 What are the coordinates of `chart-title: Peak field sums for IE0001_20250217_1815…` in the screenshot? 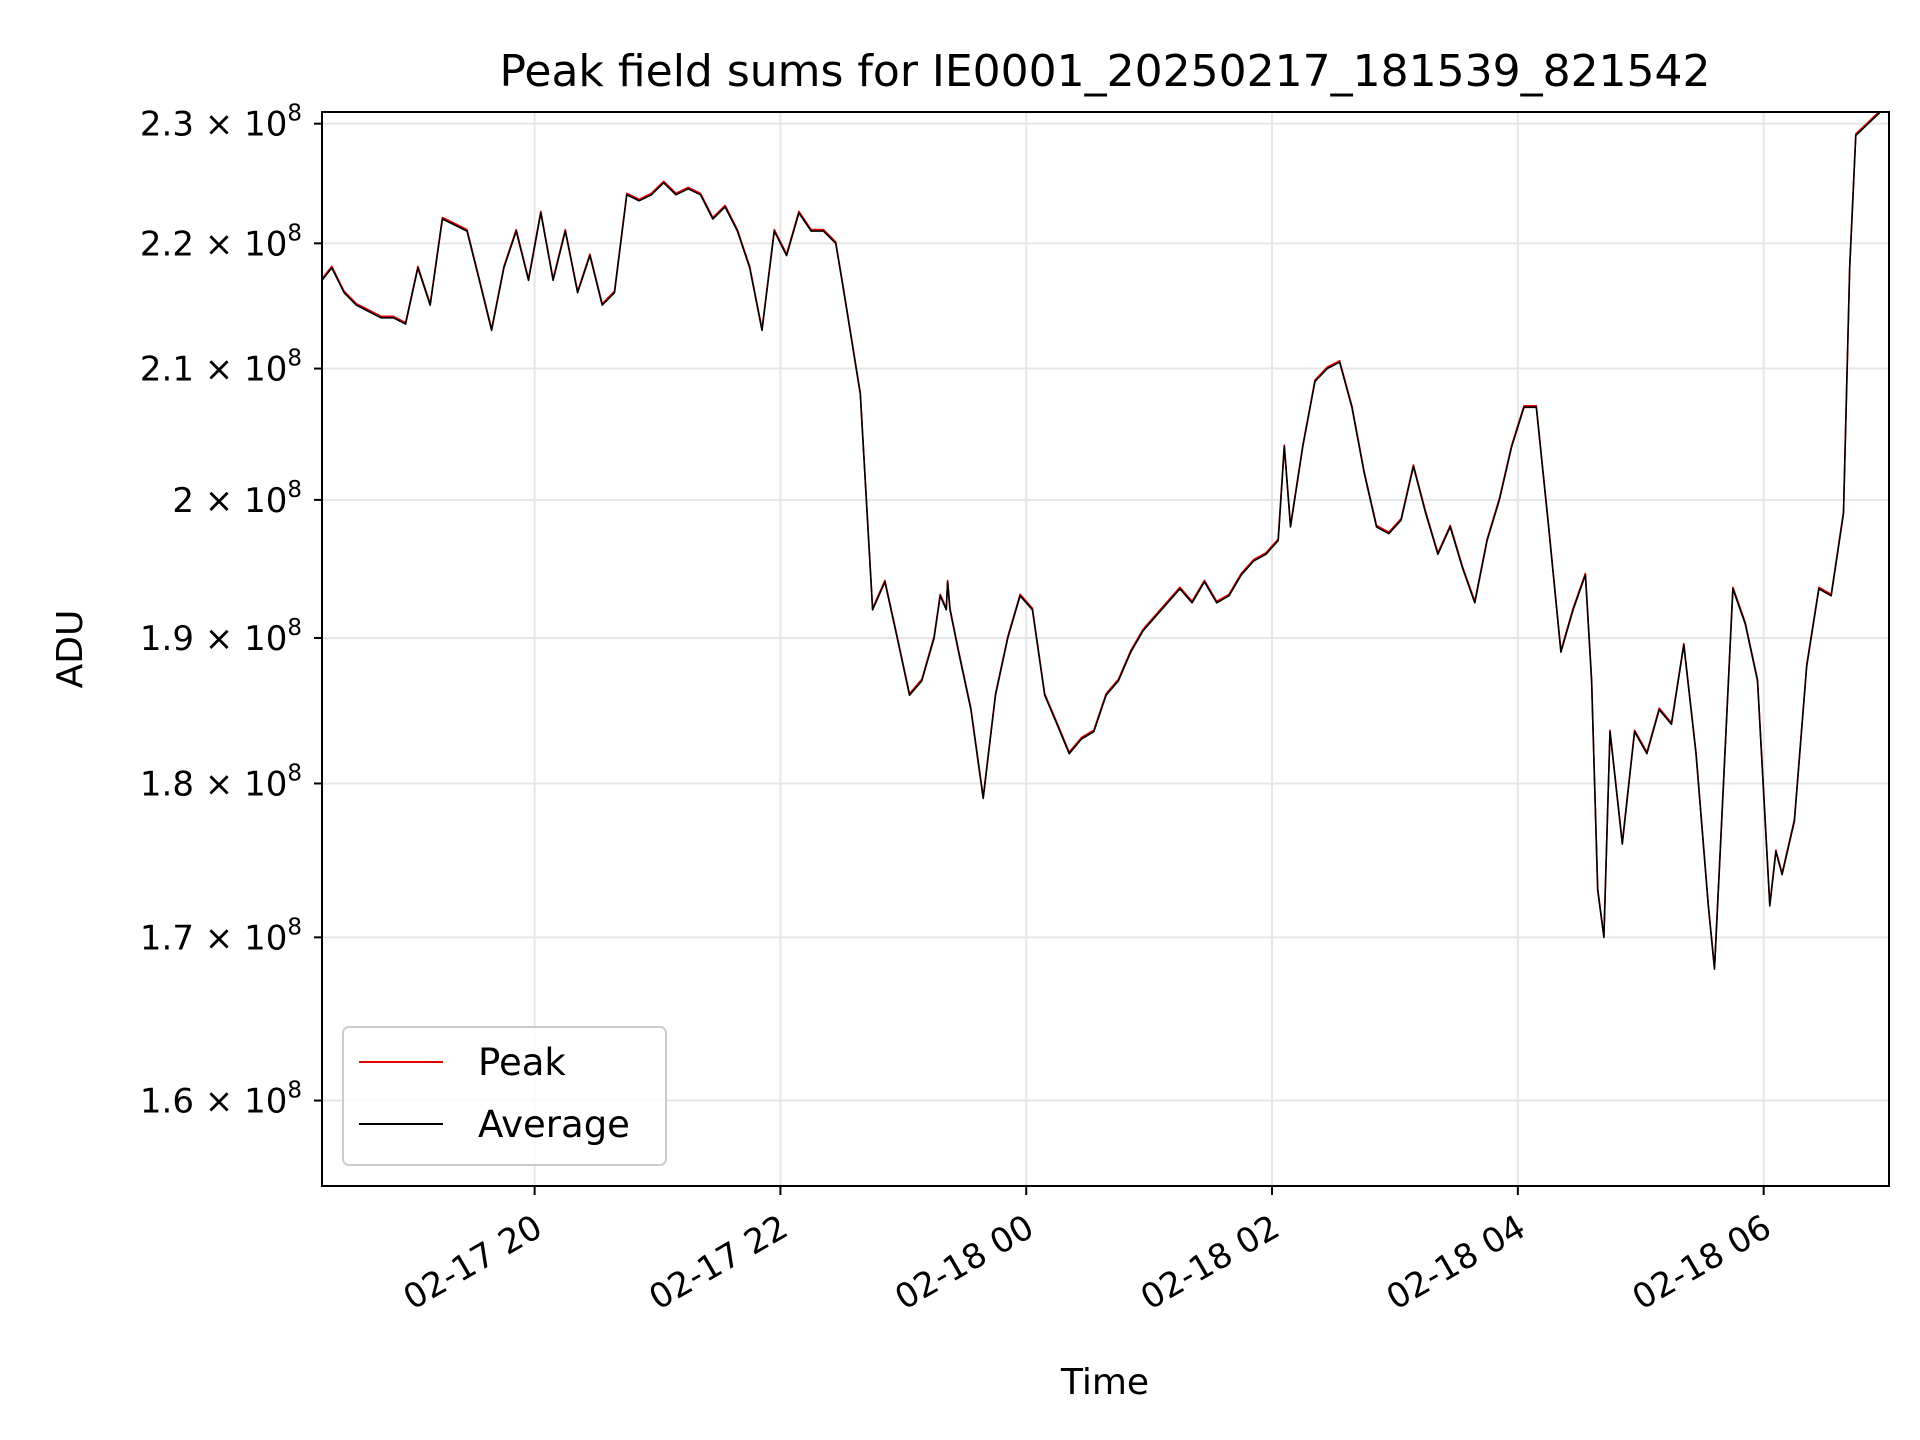 It's located at (1104, 71).